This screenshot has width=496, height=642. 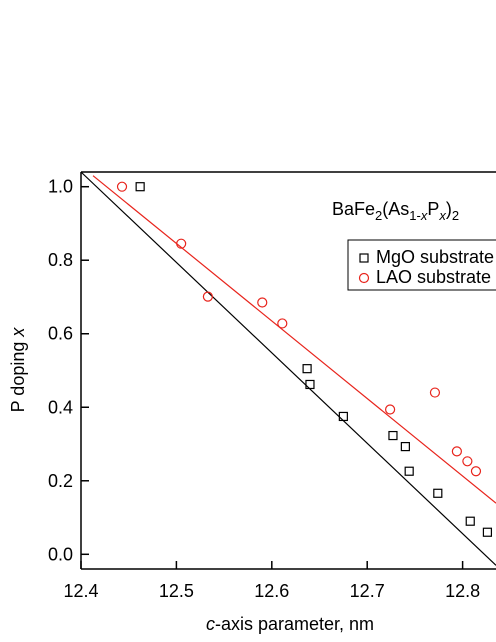 I want to click on x-tick-label: 12.8, so click(x=462, y=591).